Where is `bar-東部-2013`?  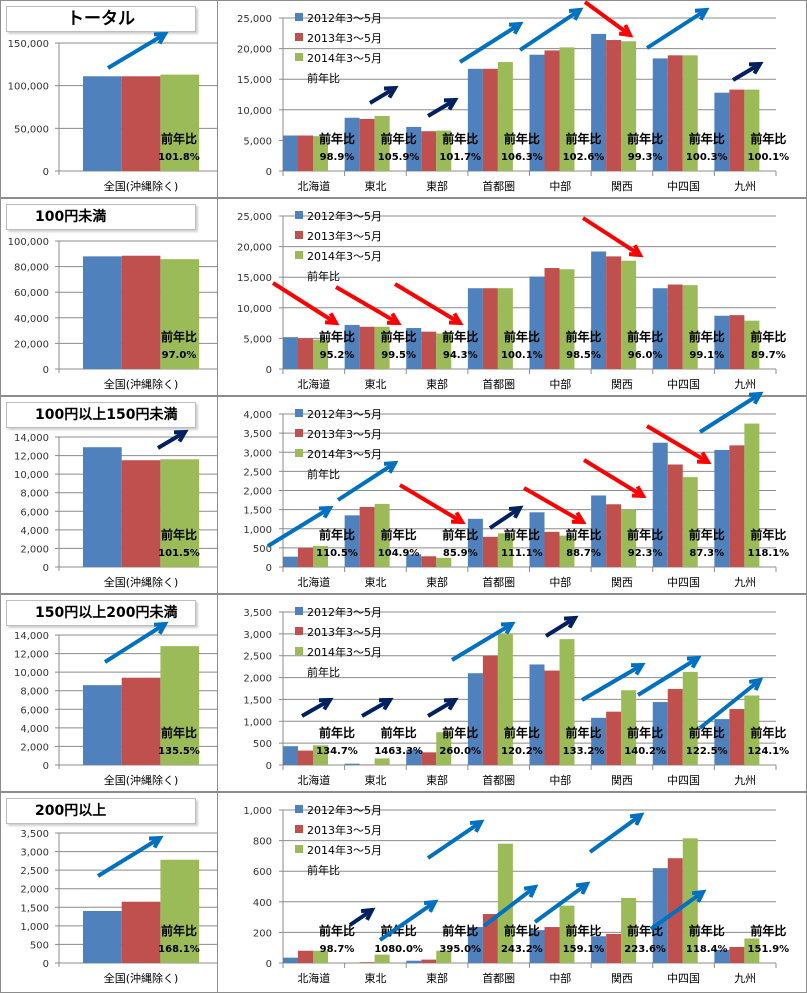
bar-東部-2013 is located at coordinates (429, 350).